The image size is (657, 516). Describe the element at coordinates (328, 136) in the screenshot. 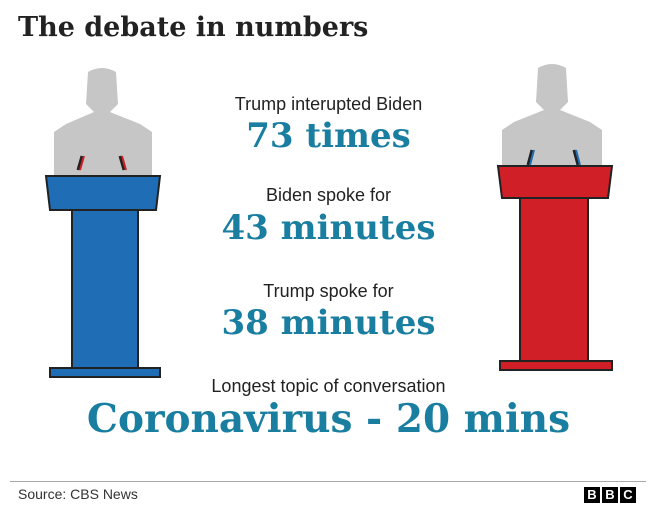

I see `stat-value: 73 times` at that location.